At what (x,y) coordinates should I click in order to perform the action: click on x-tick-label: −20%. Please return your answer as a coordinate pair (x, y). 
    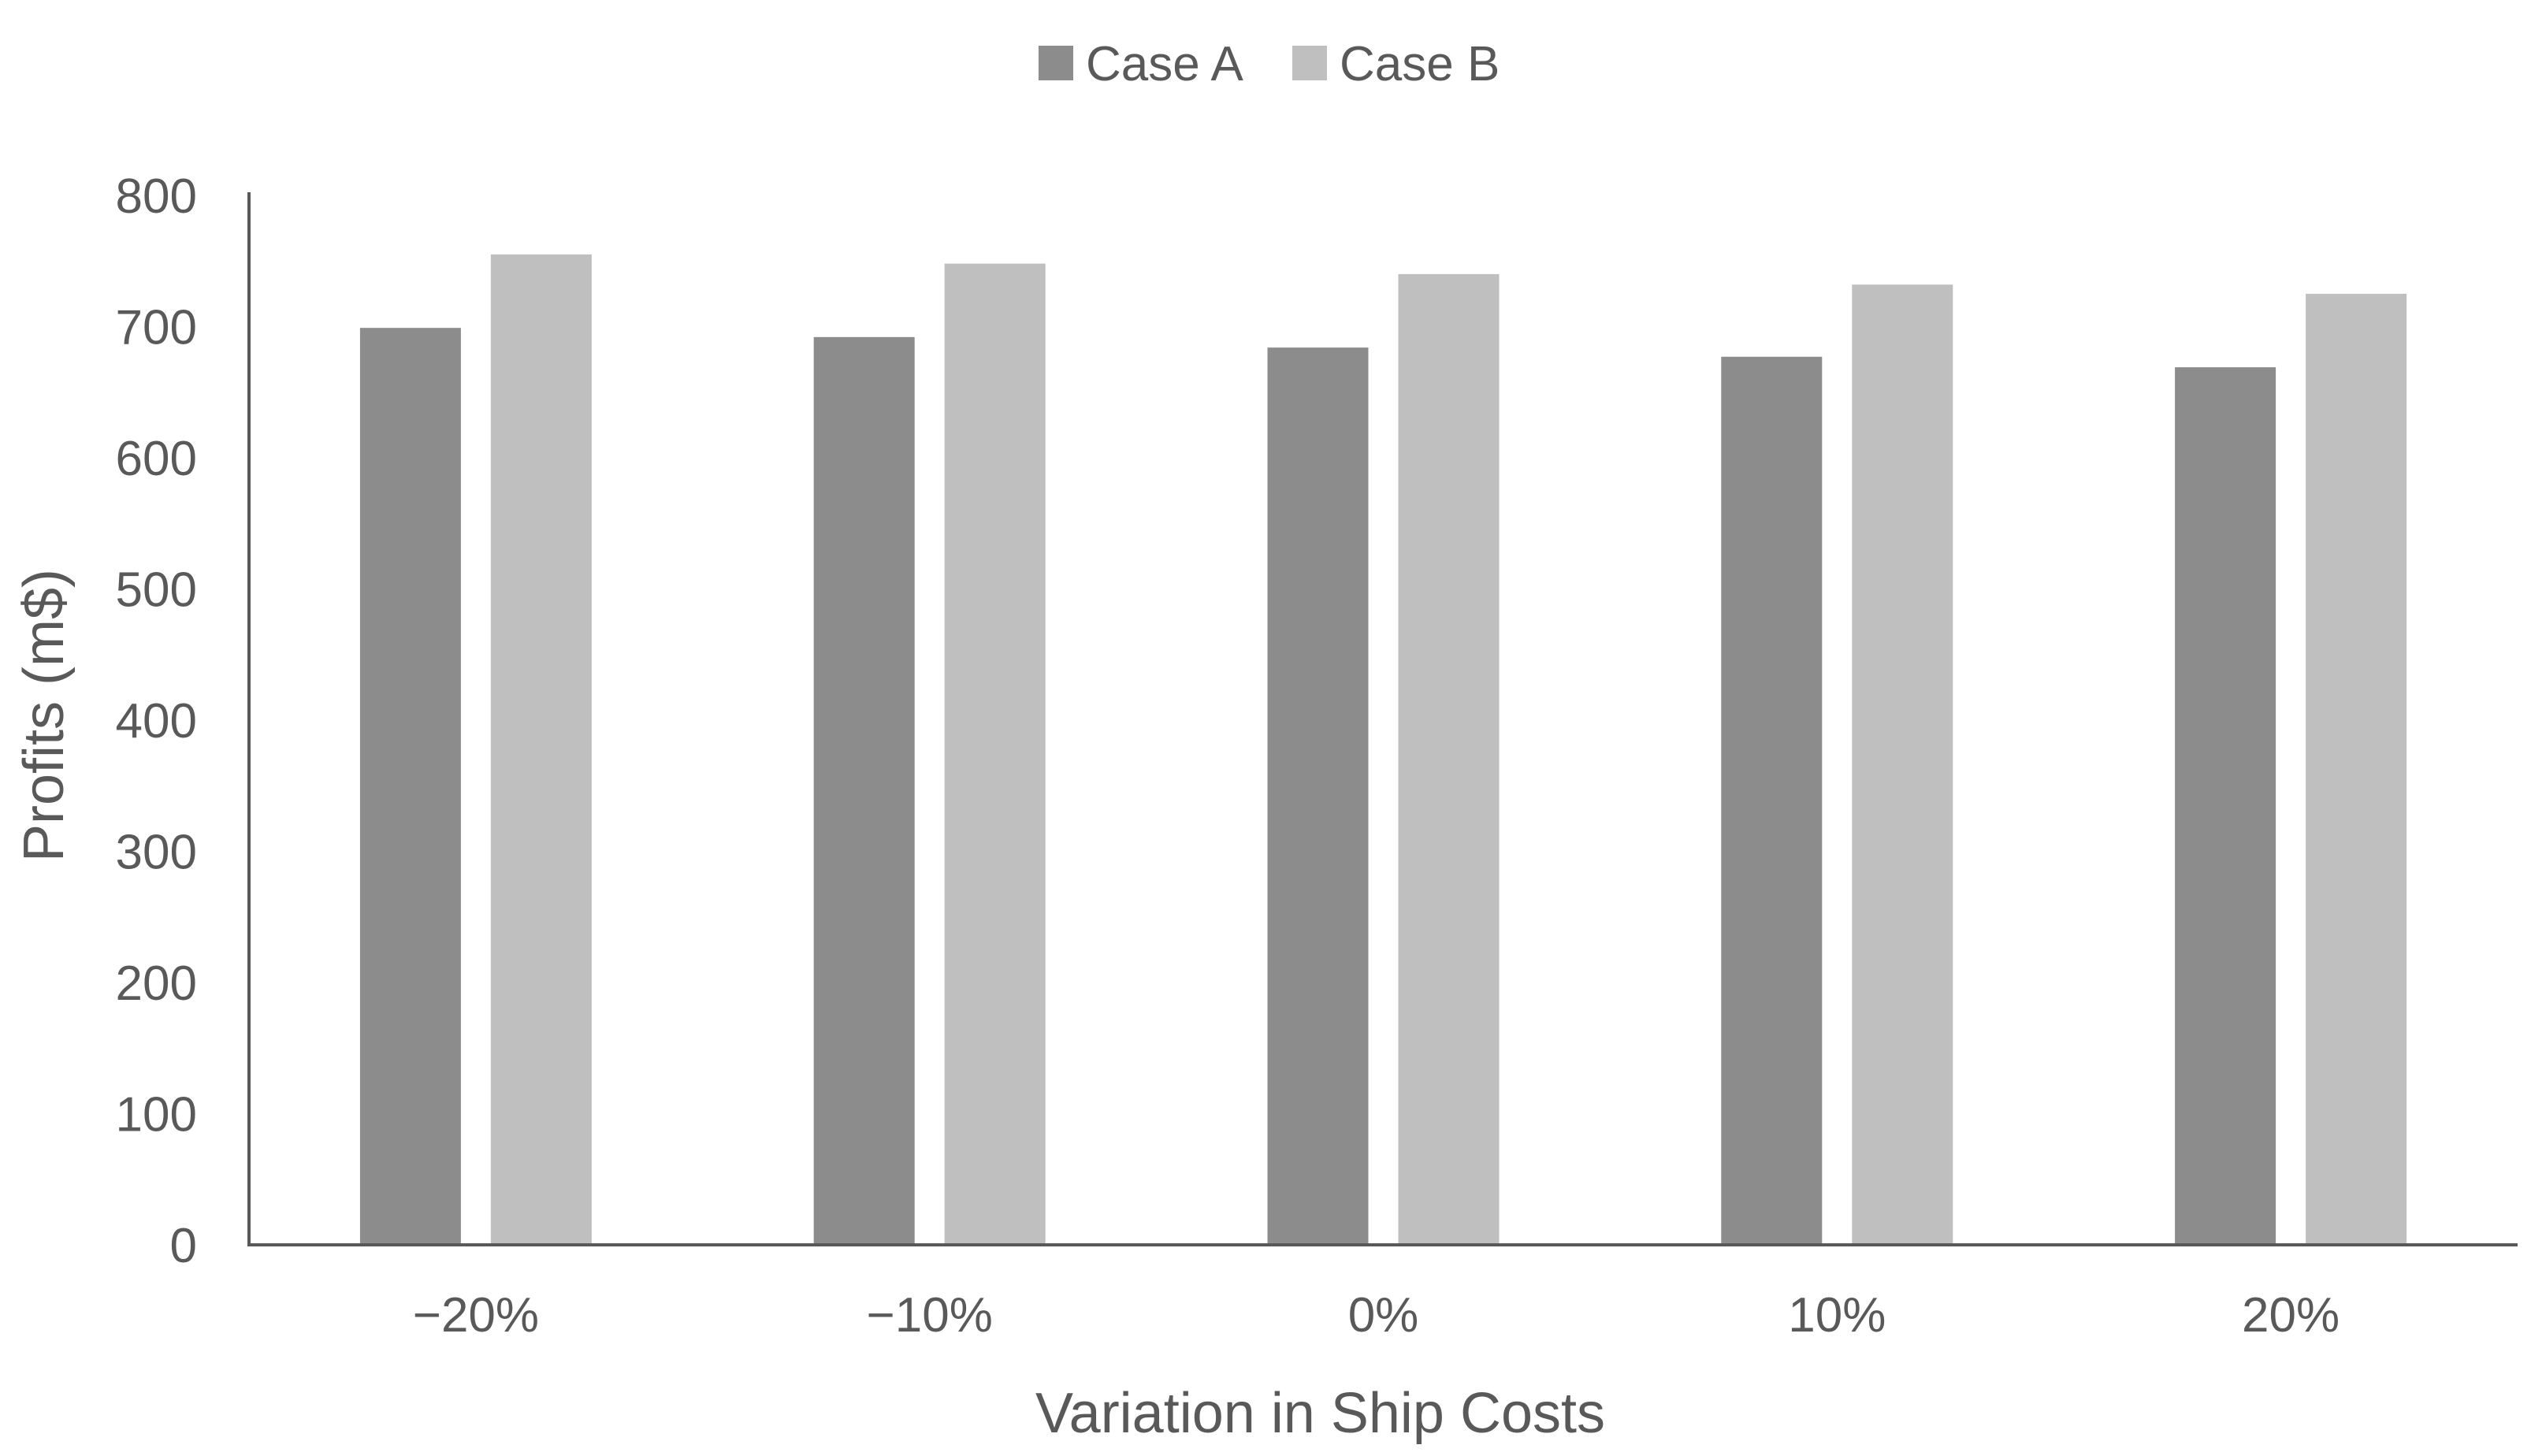
    Looking at the image, I should click on (476, 1315).